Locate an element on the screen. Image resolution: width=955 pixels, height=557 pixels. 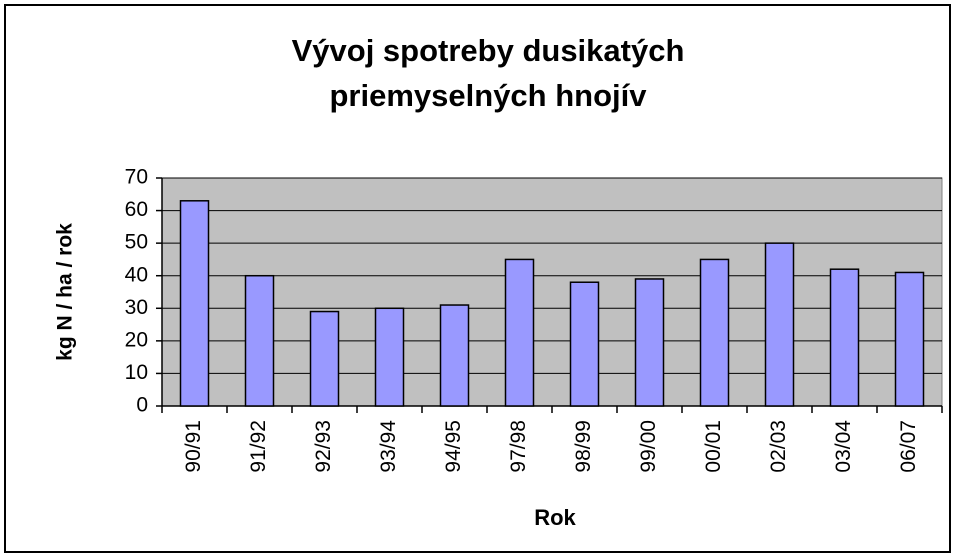
x-axis-title: Rok is located at coordinates (555, 517).